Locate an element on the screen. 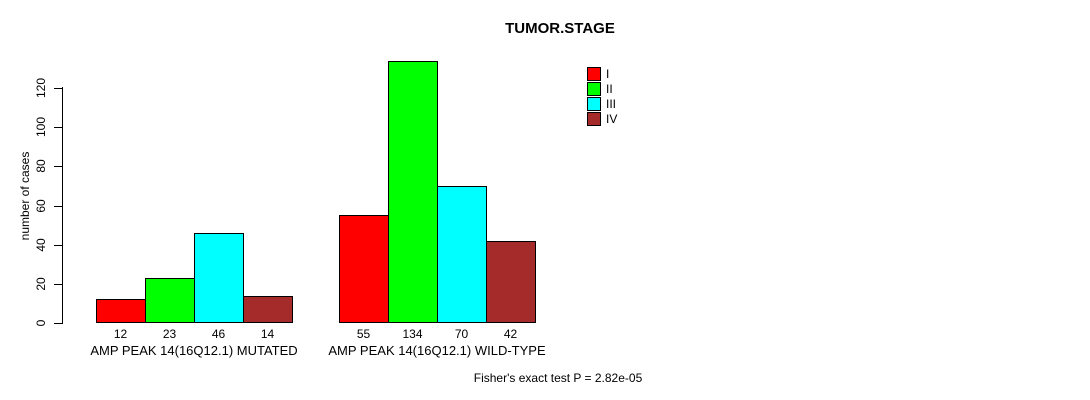  legend-row-i: I is located at coordinates (598, 74).